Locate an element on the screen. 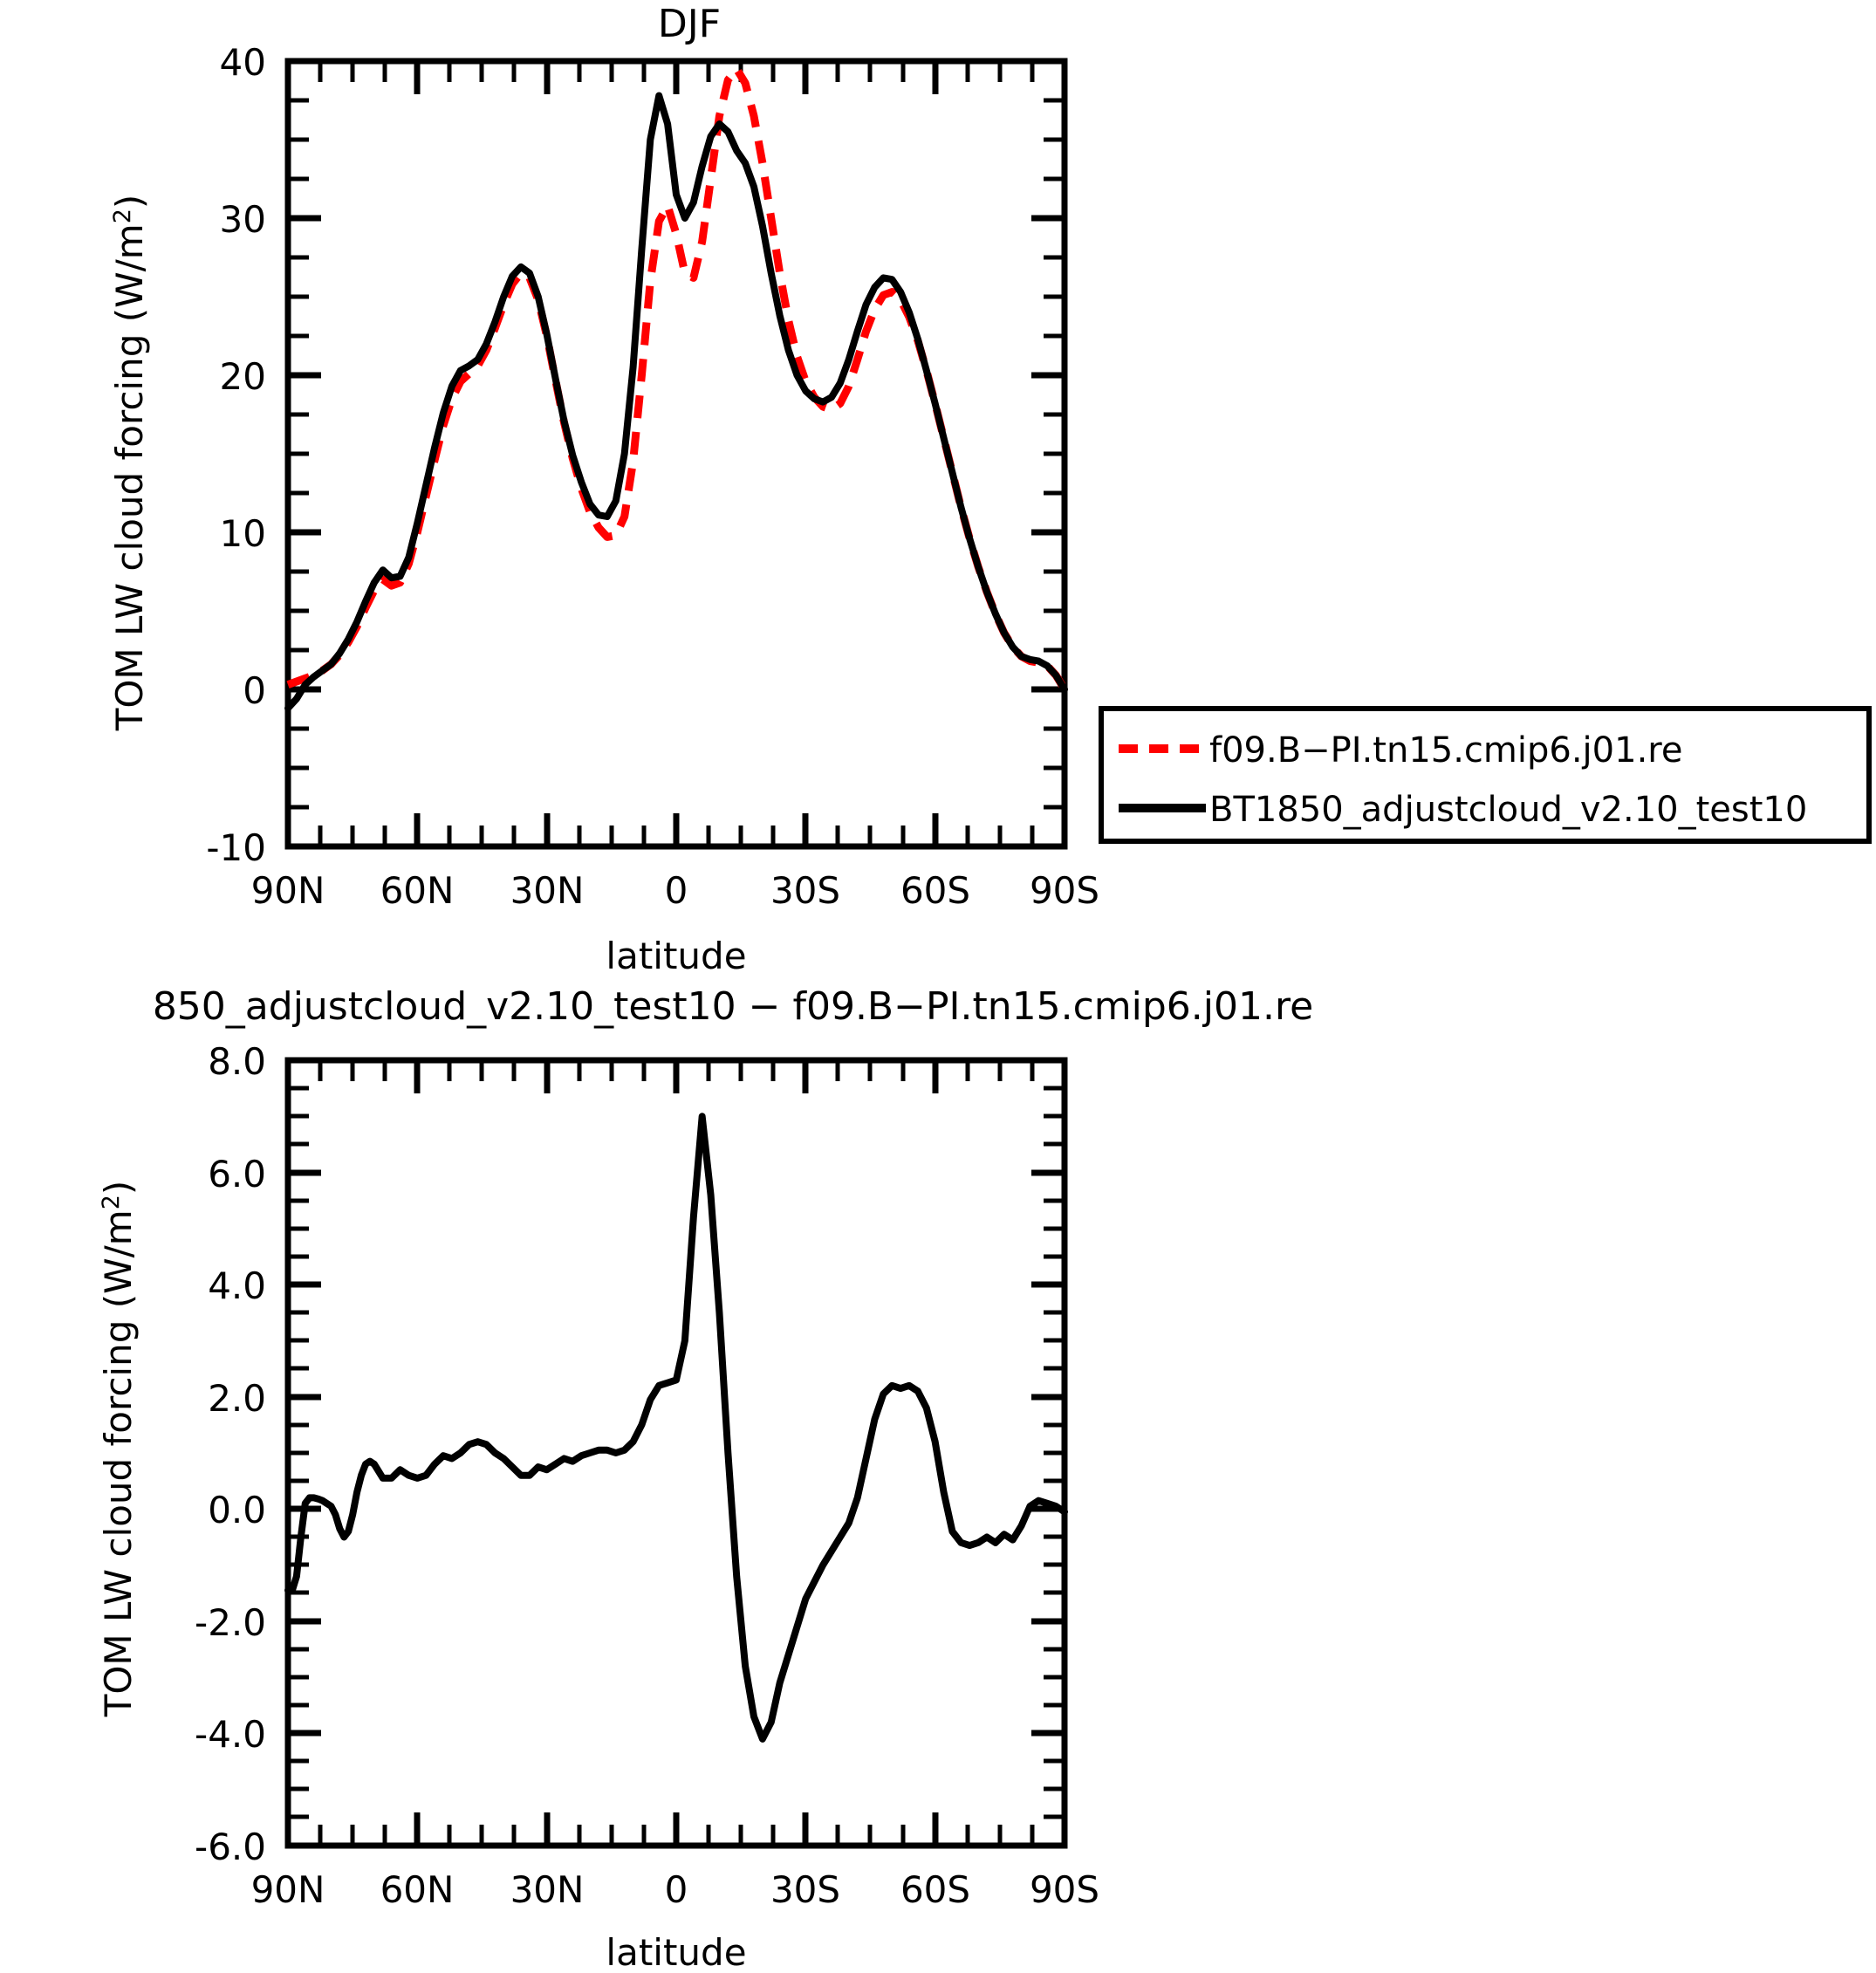 The image size is (1876, 1973). bottom-x-tick-labels: 90N 60N 30N 0 30S 60S 90S is located at coordinates (675, 1889).